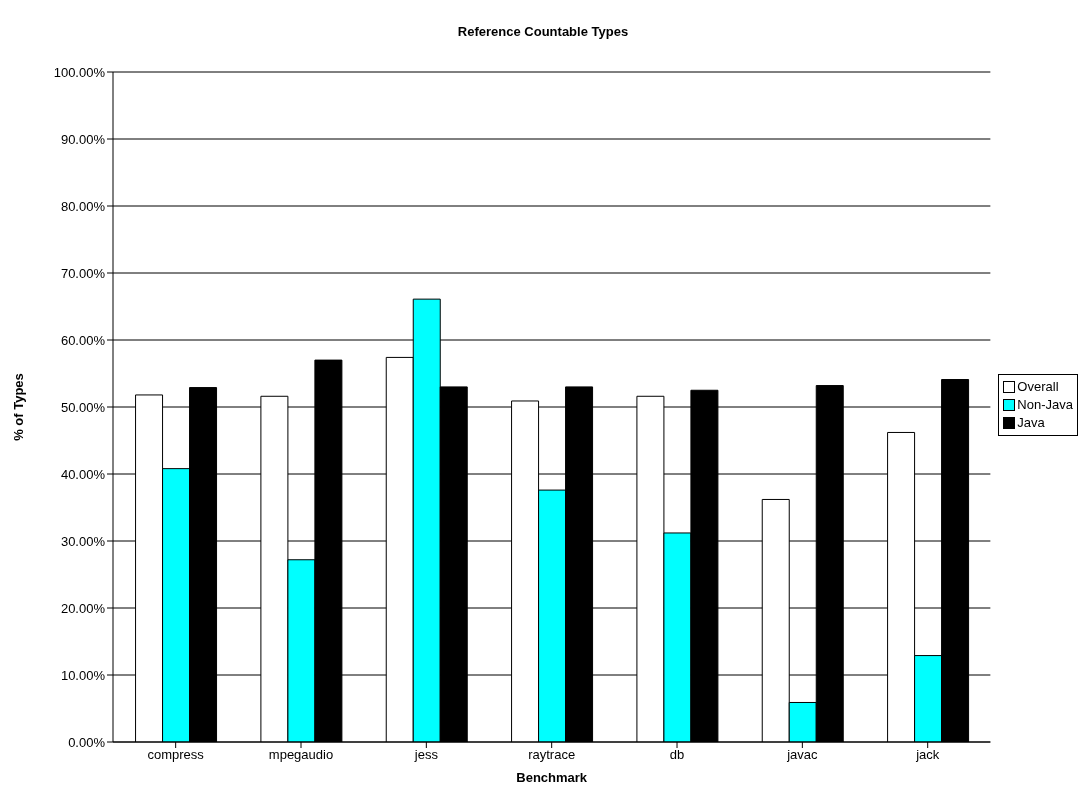  I want to click on y-tick-label: 60.00%, so click(83, 340).